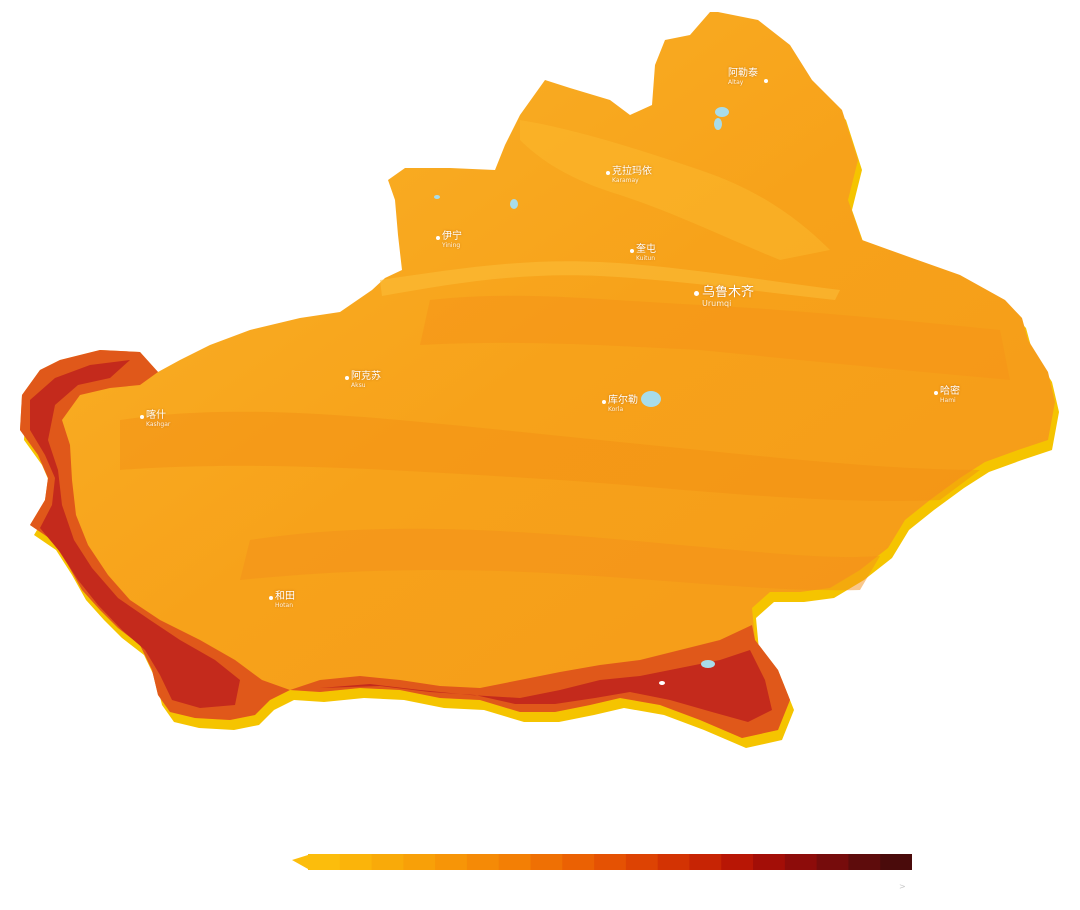  I want to click on city-name: 乌鲁木齐, so click(728, 292).